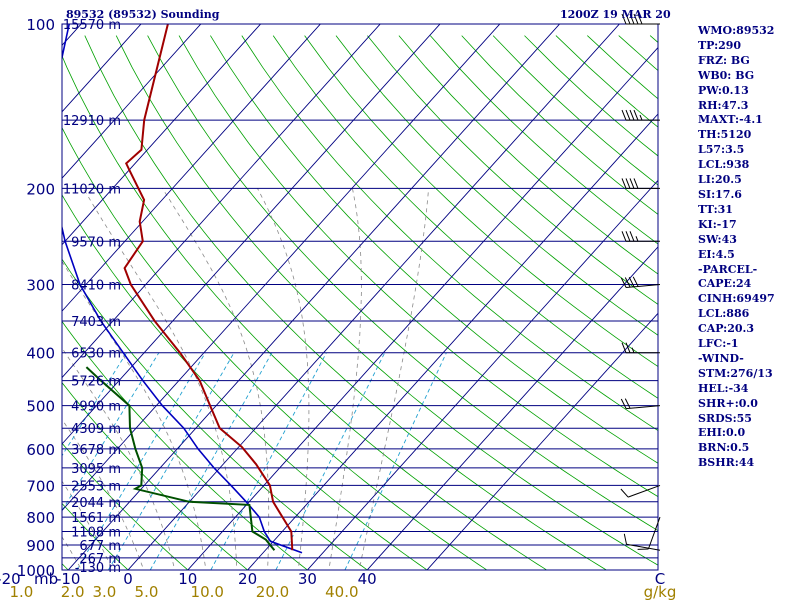 This screenshot has height=600, width=800. What do you see at coordinates (720, 45) in the screenshot?
I see `index-item: TP:290` at bounding box center [720, 45].